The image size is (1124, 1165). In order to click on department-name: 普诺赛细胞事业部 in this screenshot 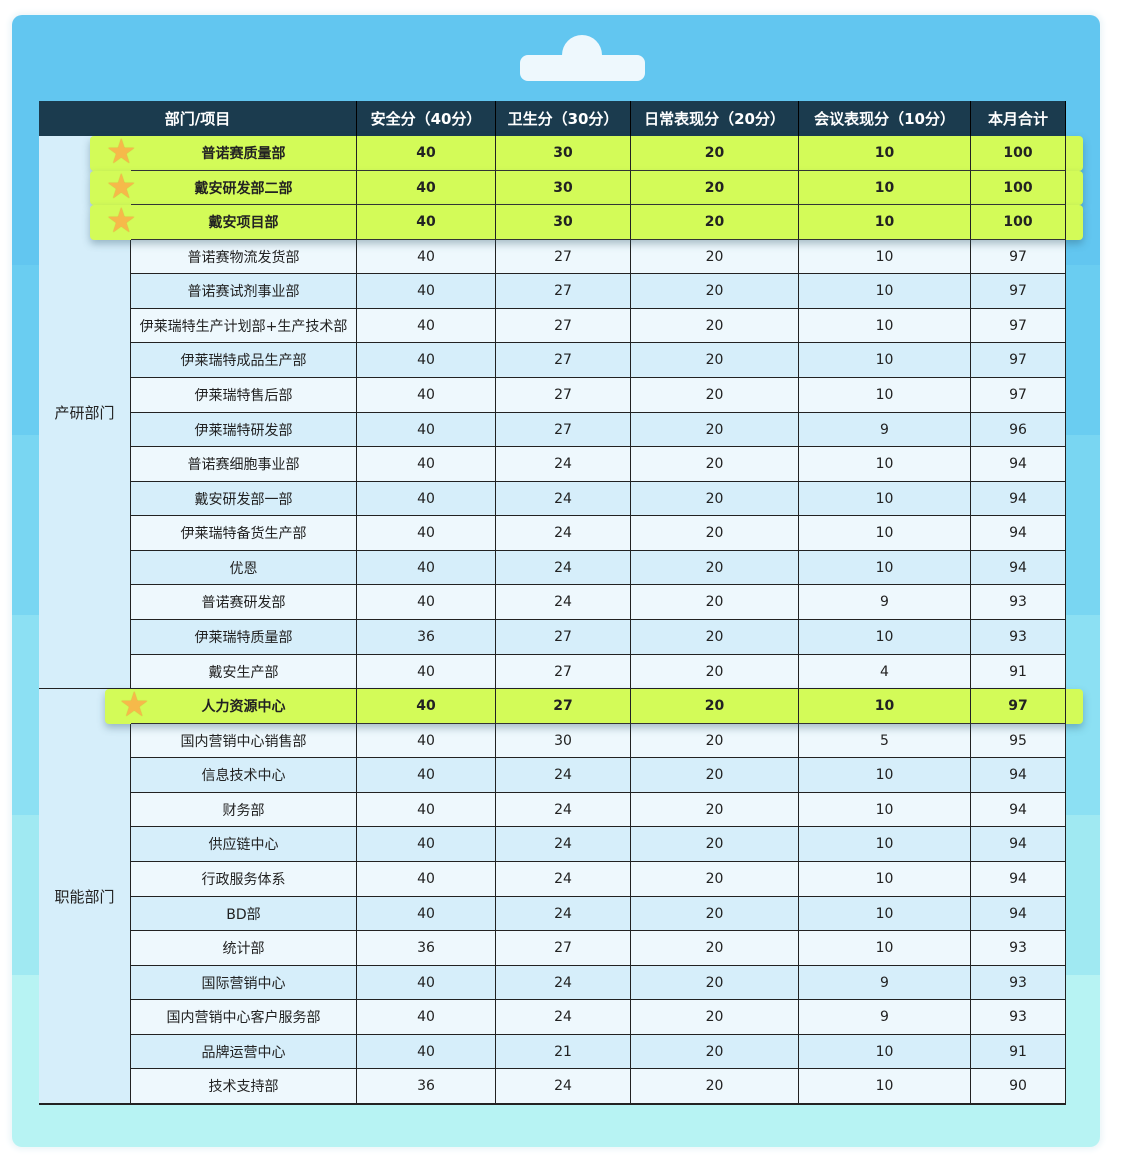, I will do `click(244, 464)`.